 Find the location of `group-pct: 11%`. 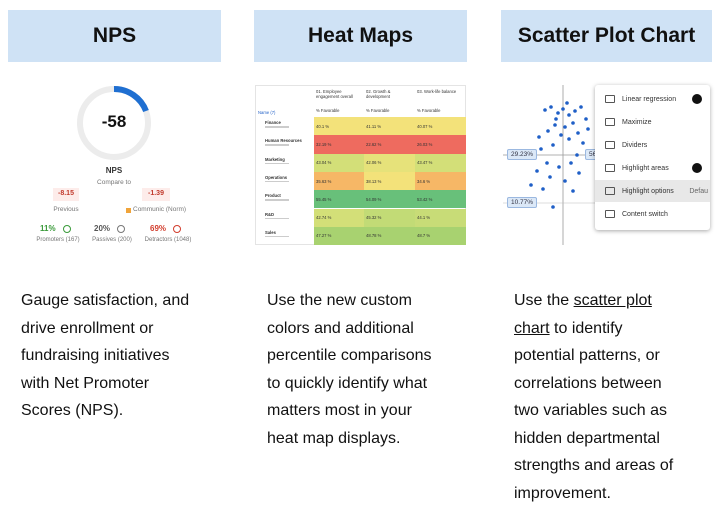

group-pct: 11% is located at coordinates (48, 228).